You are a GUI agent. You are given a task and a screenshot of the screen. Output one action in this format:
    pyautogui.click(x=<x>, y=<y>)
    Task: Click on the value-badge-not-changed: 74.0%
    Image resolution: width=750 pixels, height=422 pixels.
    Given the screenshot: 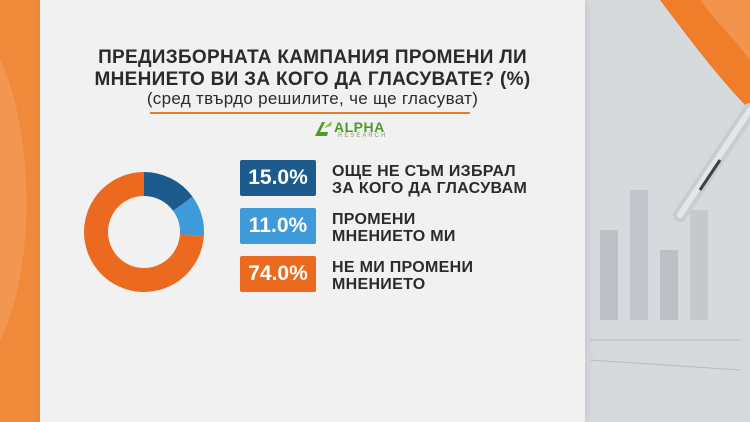 What is the action you would take?
    pyautogui.click(x=278, y=274)
    